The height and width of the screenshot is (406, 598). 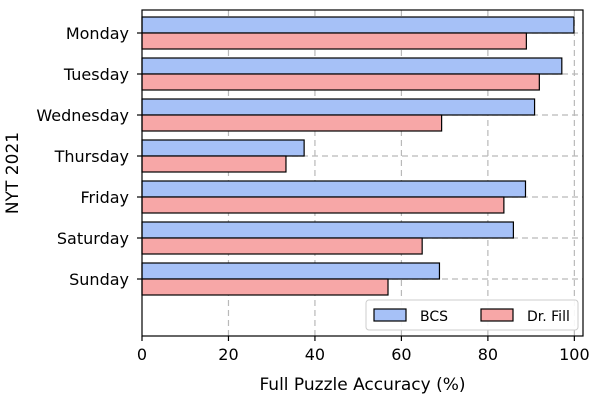 I want to click on bar-bcs-sunday, so click(x=291, y=271).